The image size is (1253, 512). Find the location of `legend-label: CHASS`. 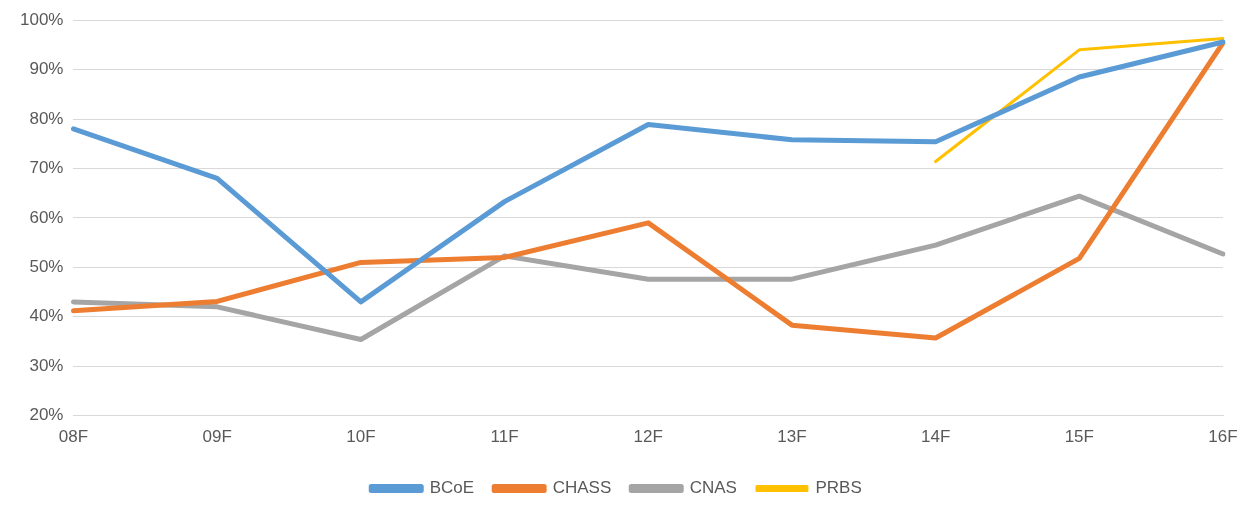

legend-label: CHASS is located at coordinates (582, 488).